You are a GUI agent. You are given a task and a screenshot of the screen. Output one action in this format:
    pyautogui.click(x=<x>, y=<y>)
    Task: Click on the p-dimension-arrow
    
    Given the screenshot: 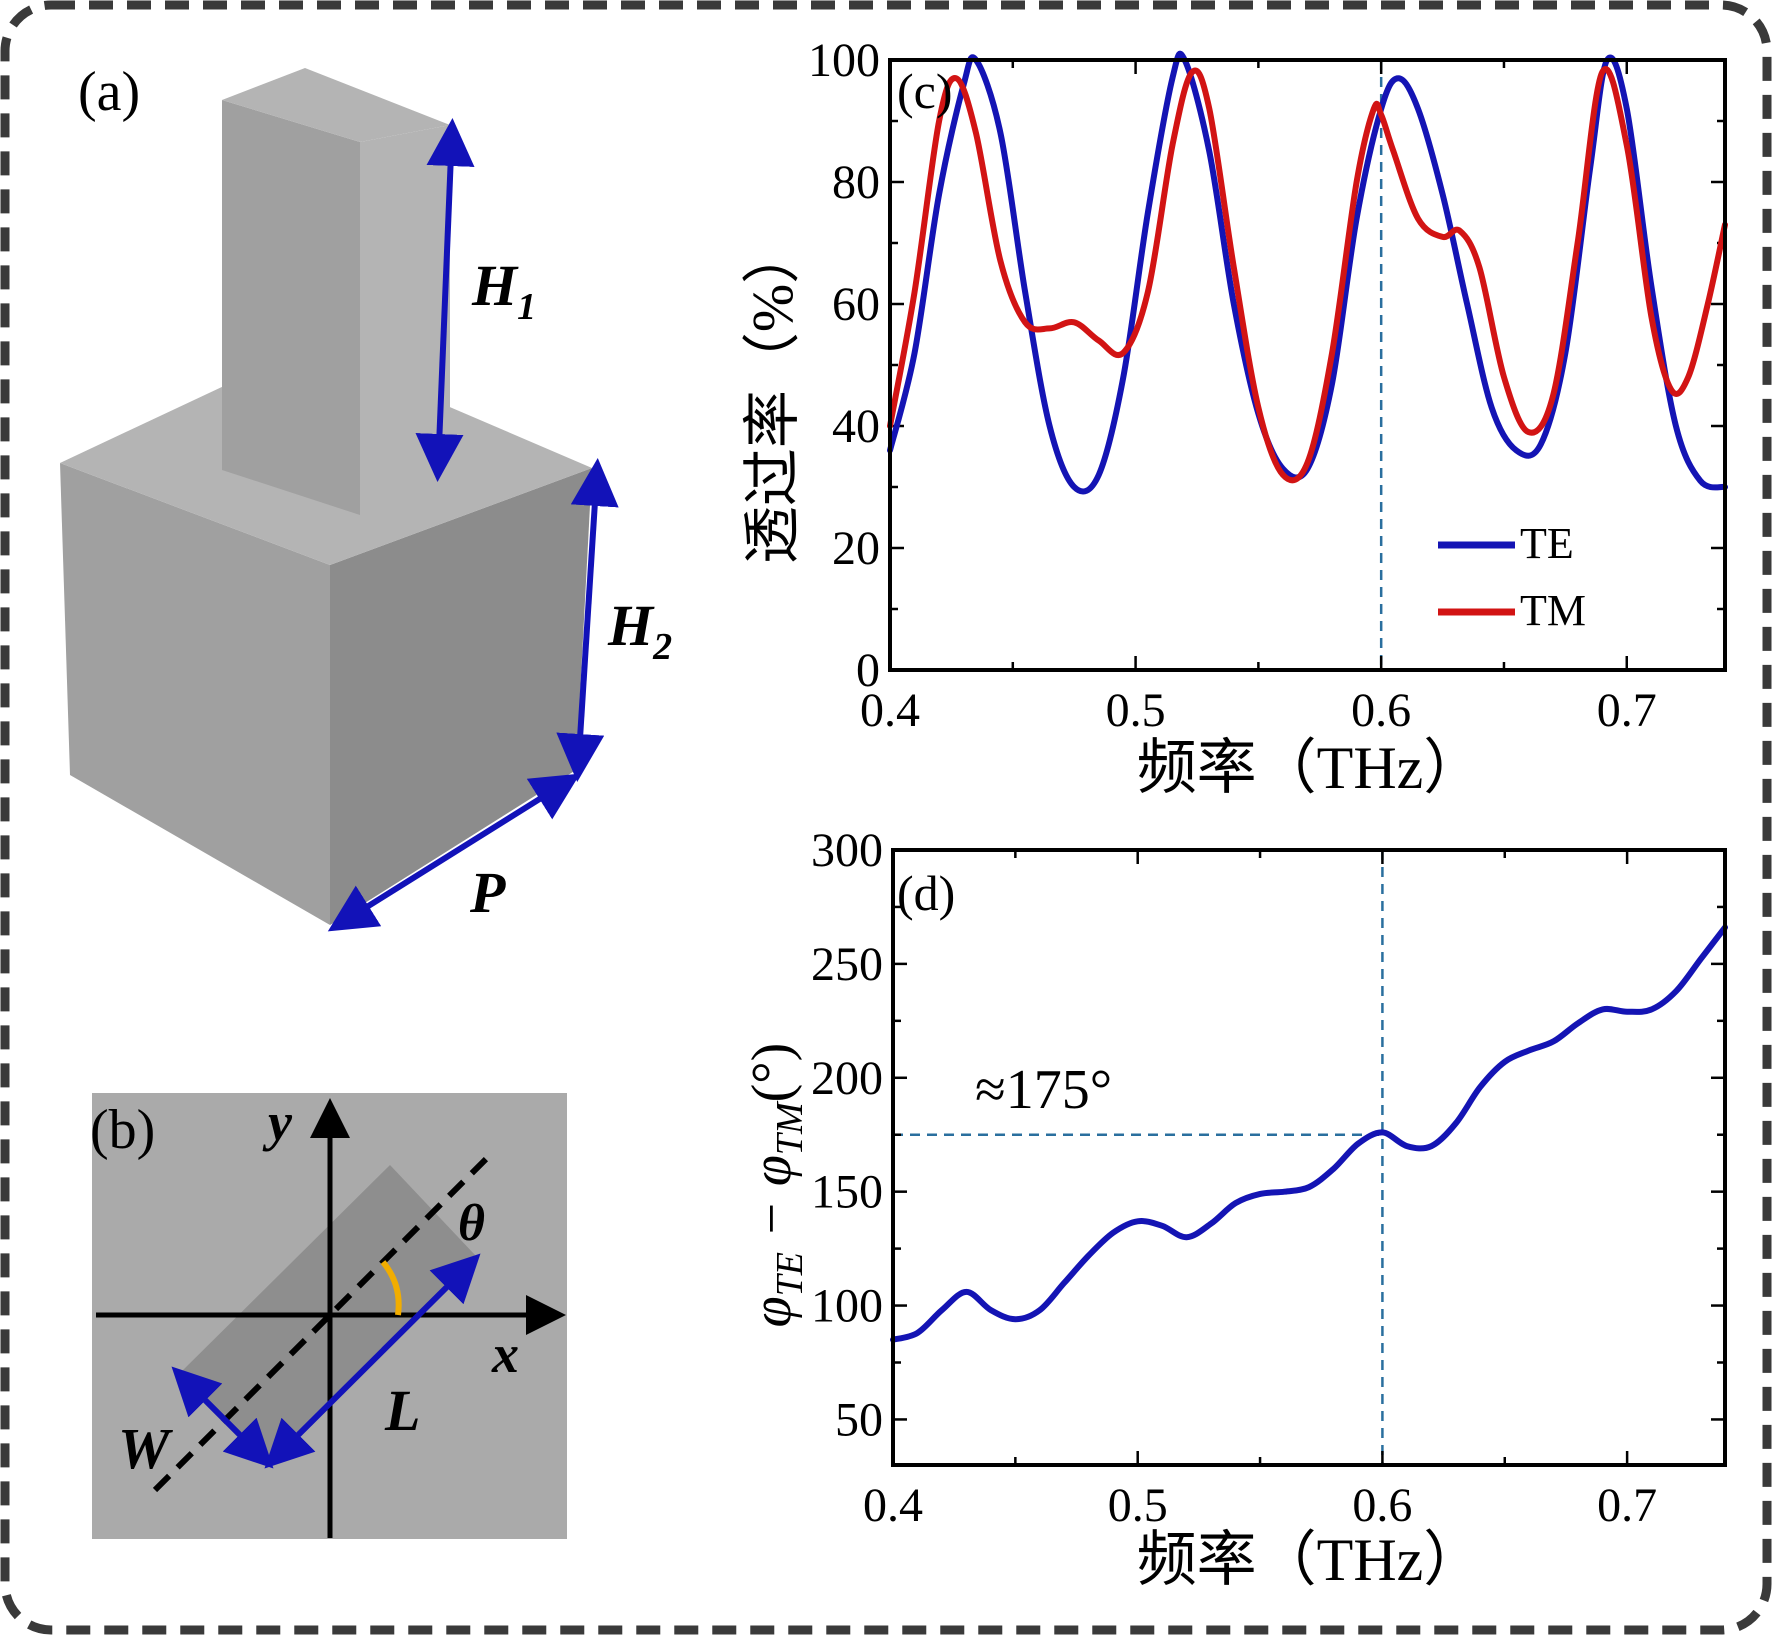 What is the action you would take?
    pyautogui.click(x=454, y=852)
    